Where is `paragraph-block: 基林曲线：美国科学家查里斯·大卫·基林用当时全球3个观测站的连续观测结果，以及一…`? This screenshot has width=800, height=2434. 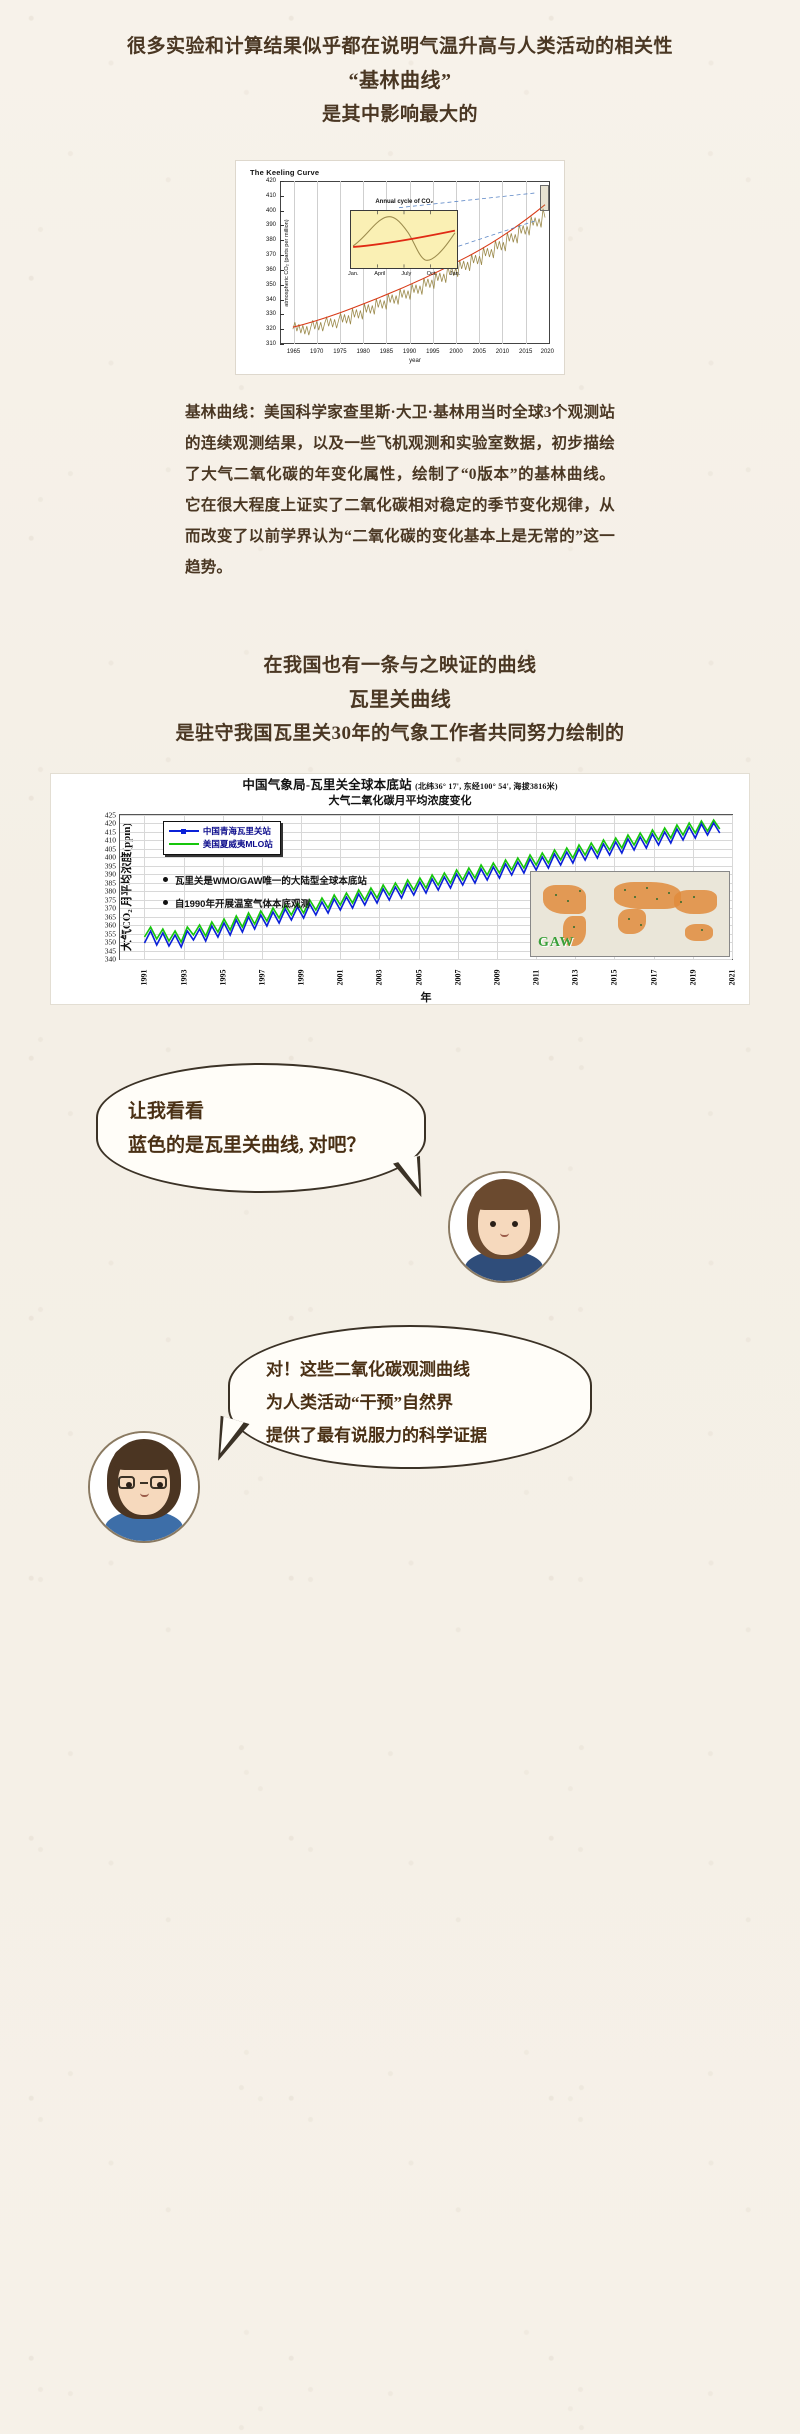 paragraph-block: 基林曲线：美国科学家查里斯·大卫·基林用当时全球3个观测站的连续观测结果，以及一… is located at coordinates (400, 490).